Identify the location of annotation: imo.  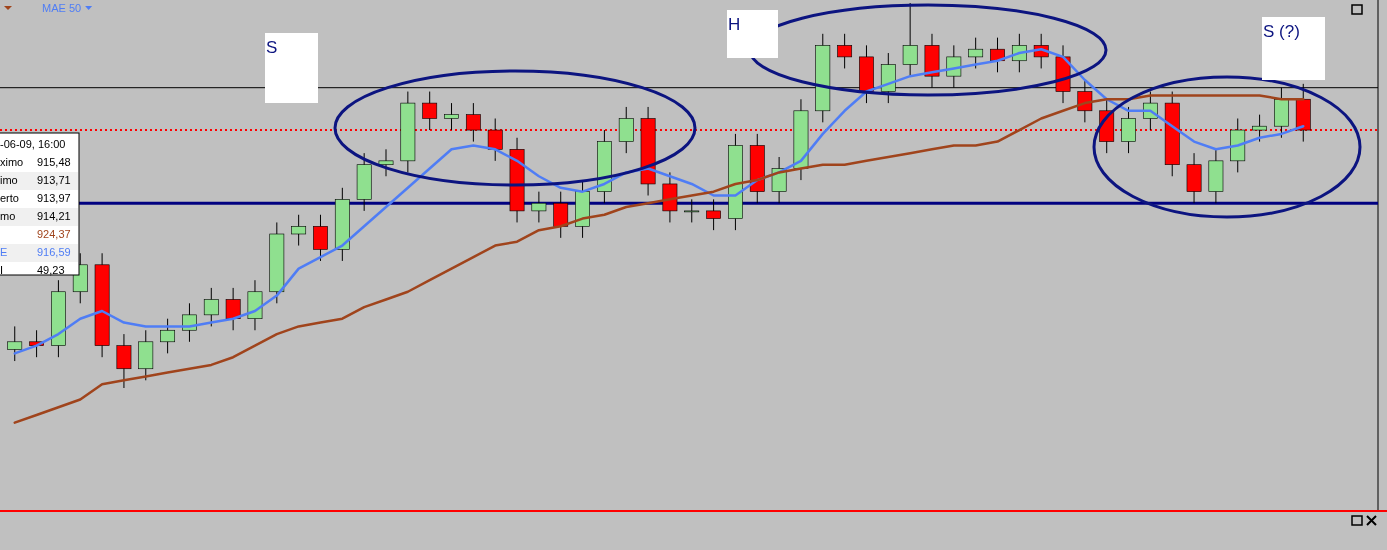
(9, 180).